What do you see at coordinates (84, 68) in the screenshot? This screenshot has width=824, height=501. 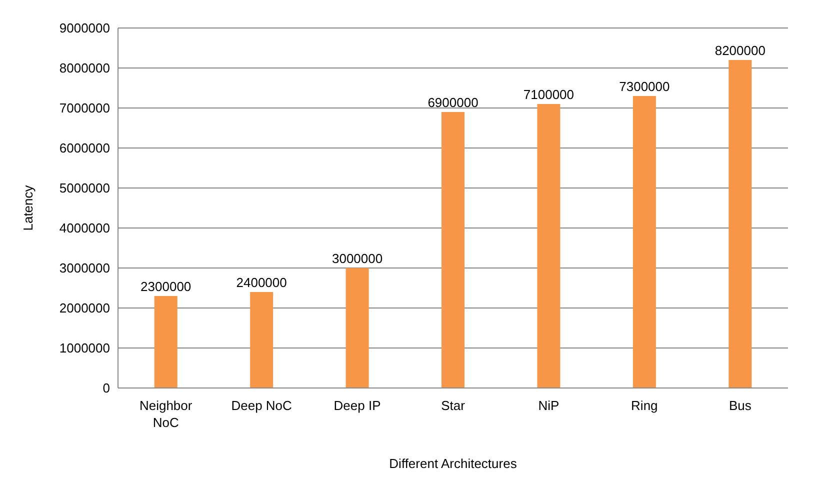 I see `y-tick-label: 8000000` at bounding box center [84, 68].